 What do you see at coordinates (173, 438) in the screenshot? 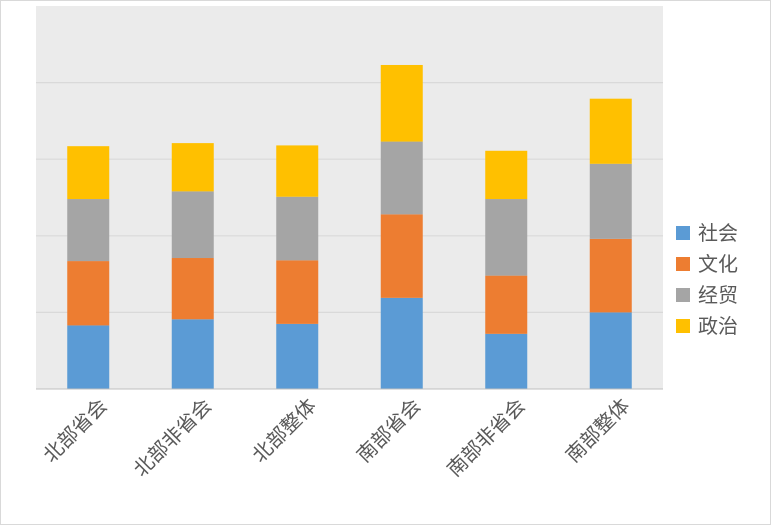
I see `category-label: 北部非省会` at bounding box center [173, 438].